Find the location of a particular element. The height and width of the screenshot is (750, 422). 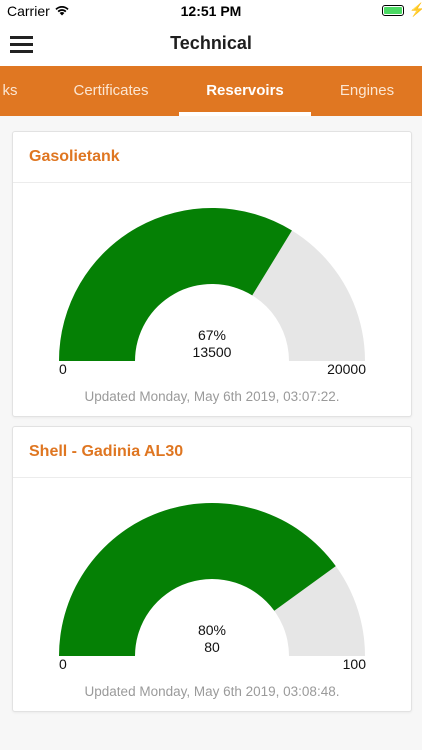

battery-icon is located at coordinates (393, 10).